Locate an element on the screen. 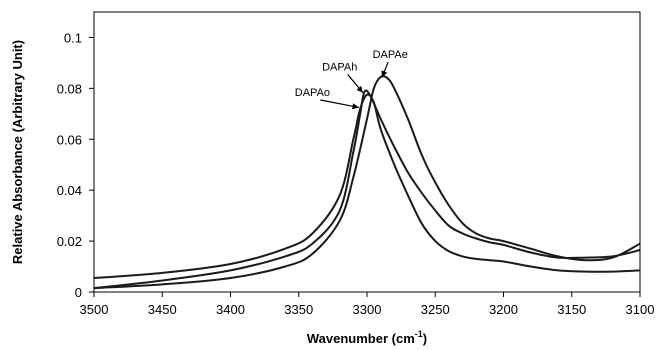 This screenshot has width=657, height=350. x-tick-label: 3250 is located at coordinates (435, 309).